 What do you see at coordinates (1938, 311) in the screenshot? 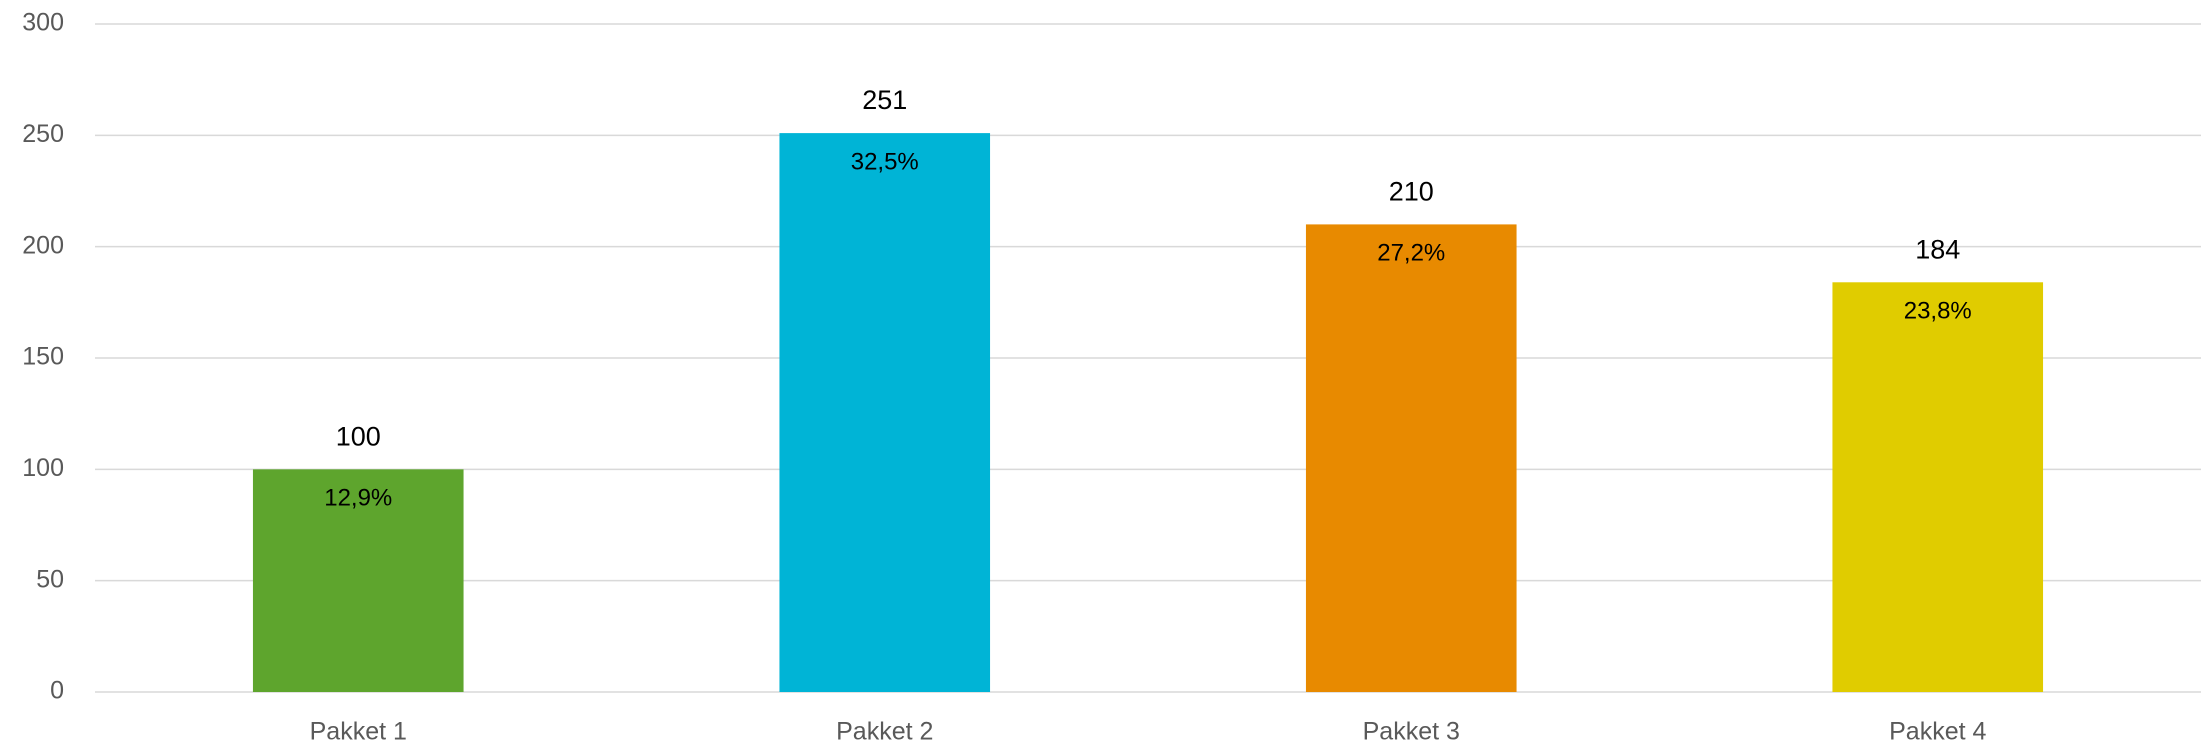
I see `percent-label: 23,8%` at bounding box center [1938, 311].